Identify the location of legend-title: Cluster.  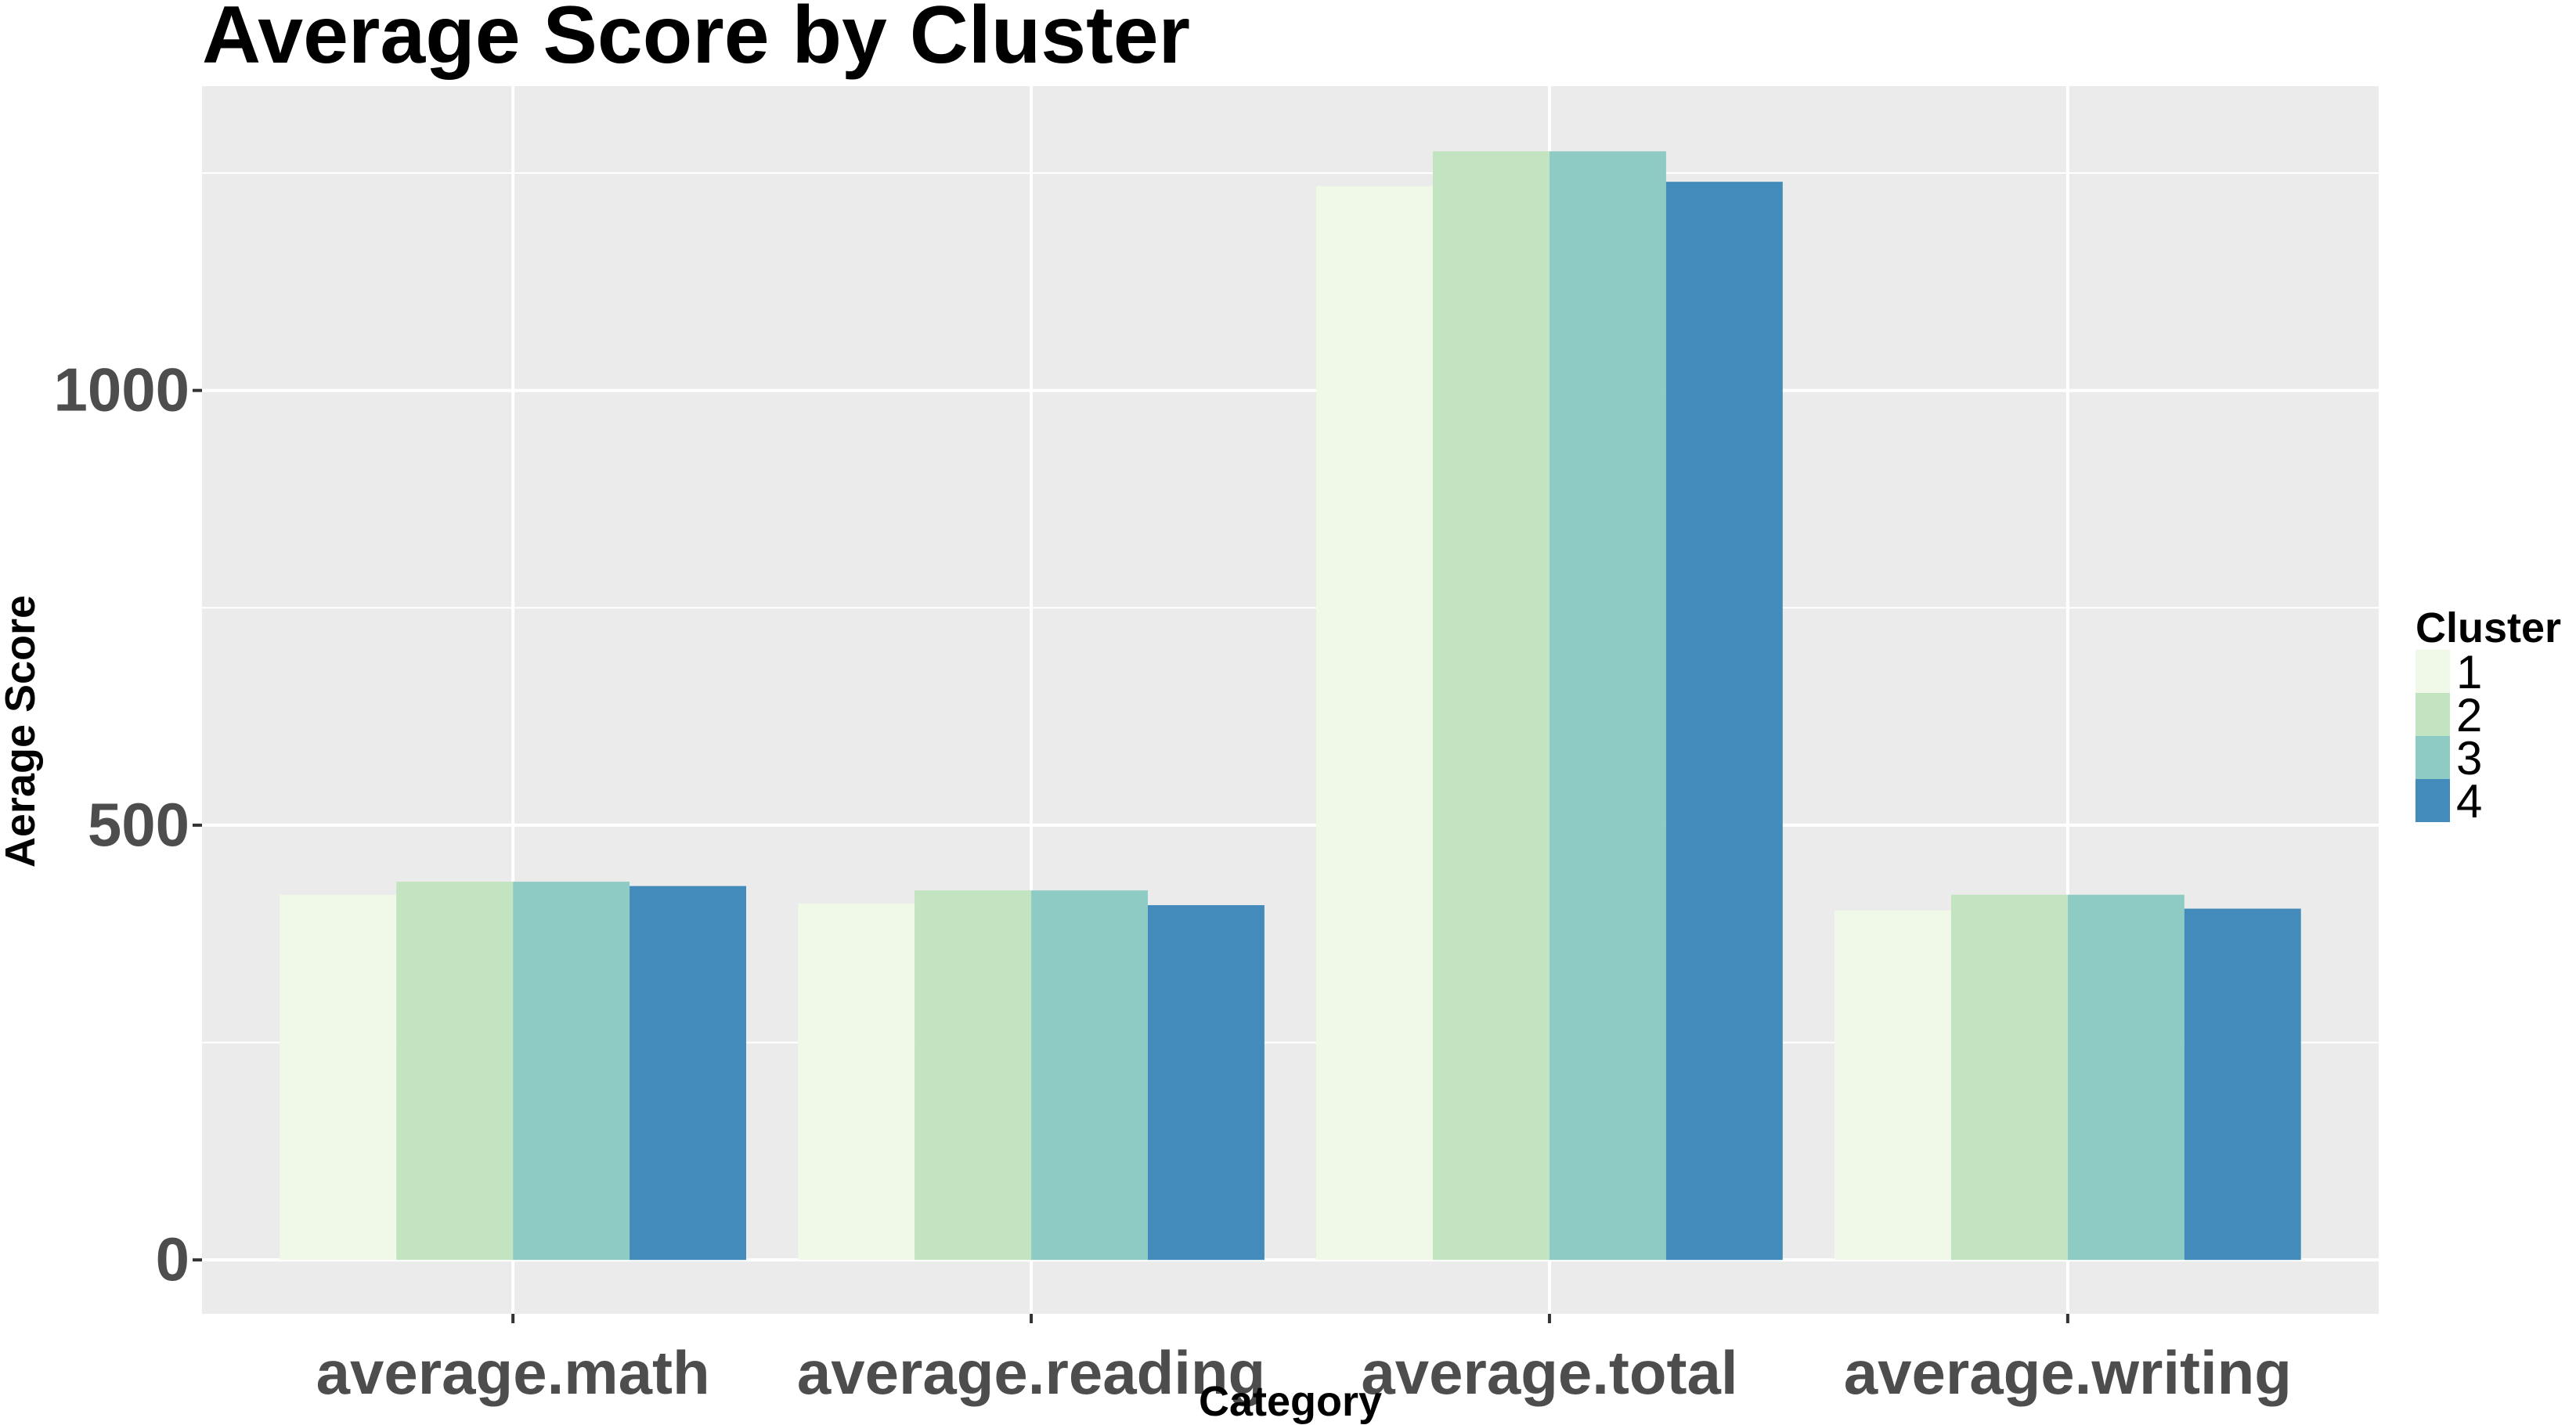
(2488, 627).